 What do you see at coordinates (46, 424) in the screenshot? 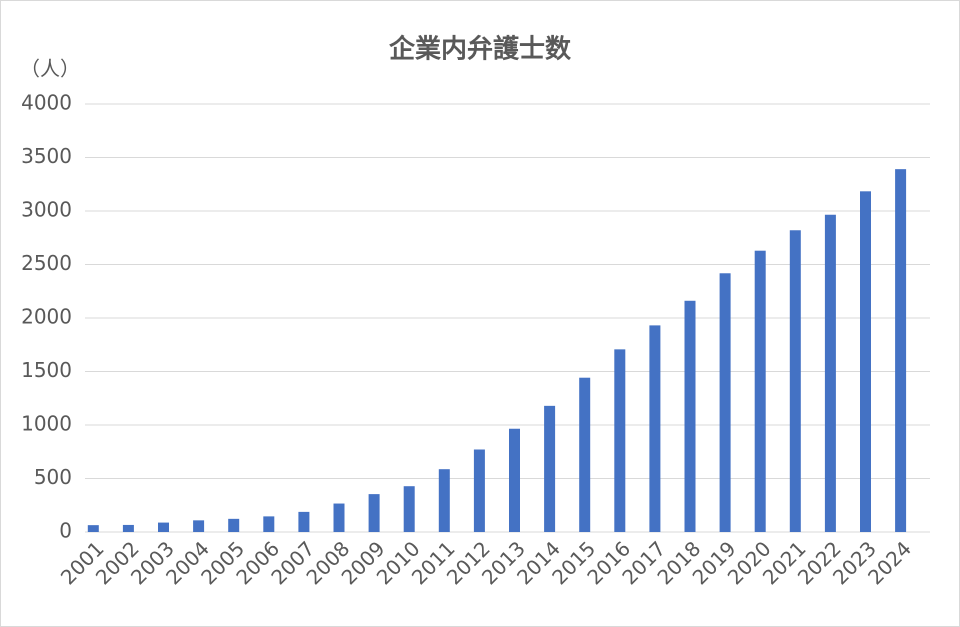
I see `y-tick-label: 1000` at bounding box center [46, 424].